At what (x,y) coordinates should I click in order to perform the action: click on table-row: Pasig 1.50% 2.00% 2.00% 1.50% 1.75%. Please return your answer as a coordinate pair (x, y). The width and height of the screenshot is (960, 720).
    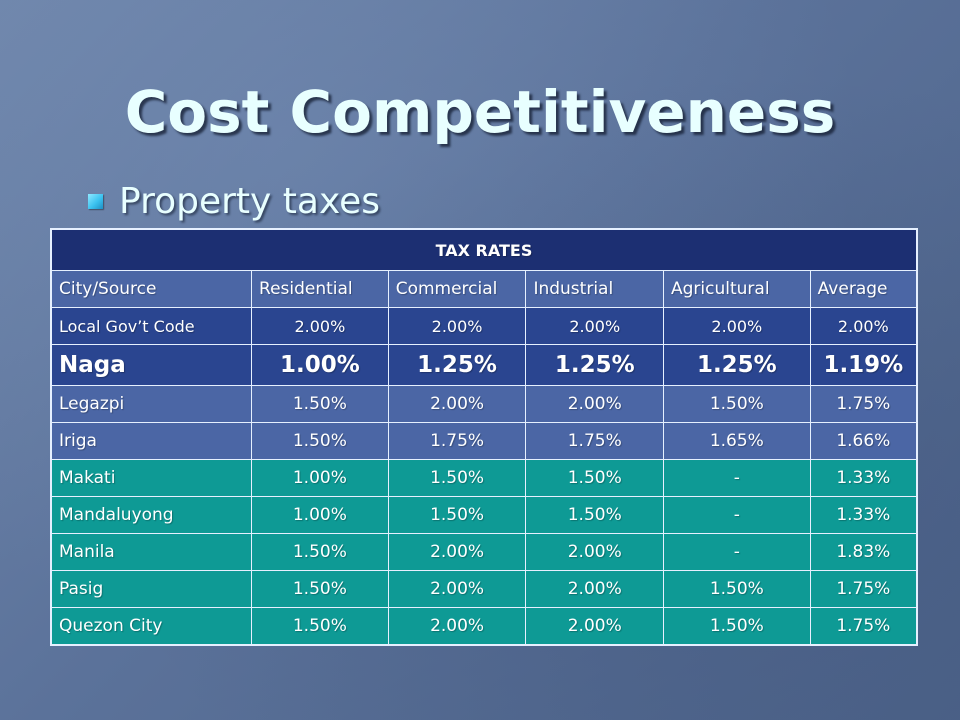
    Looking at the image, I should click on (484, 589).